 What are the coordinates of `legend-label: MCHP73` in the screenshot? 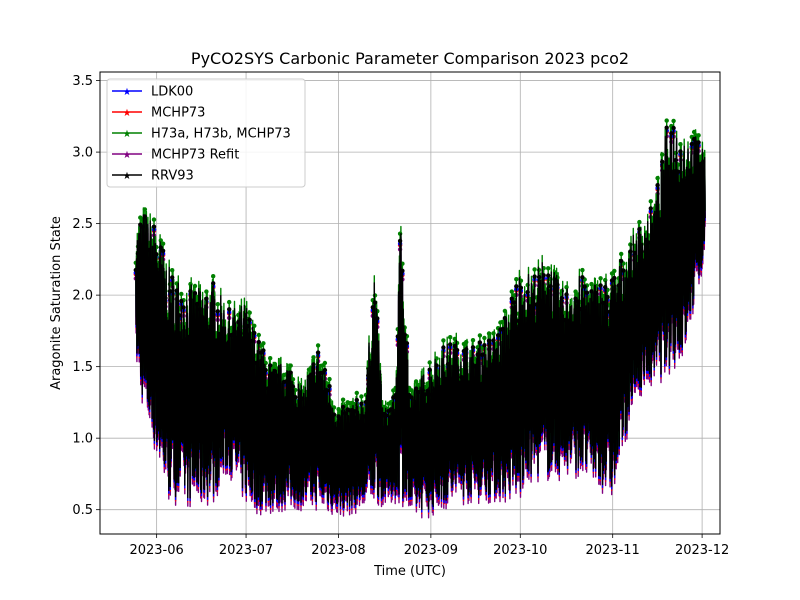 It's located at (178, 113).